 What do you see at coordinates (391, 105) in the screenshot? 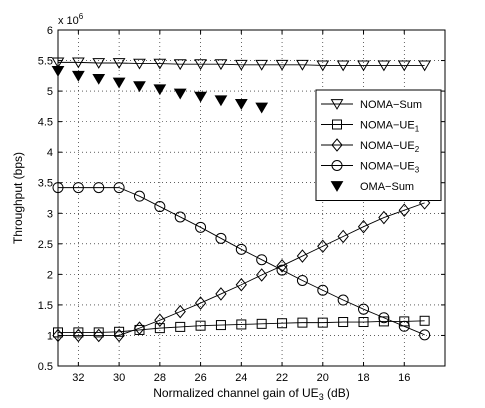
I see `legend-label: NOMA−Sum` at bounding box center [391, 105].